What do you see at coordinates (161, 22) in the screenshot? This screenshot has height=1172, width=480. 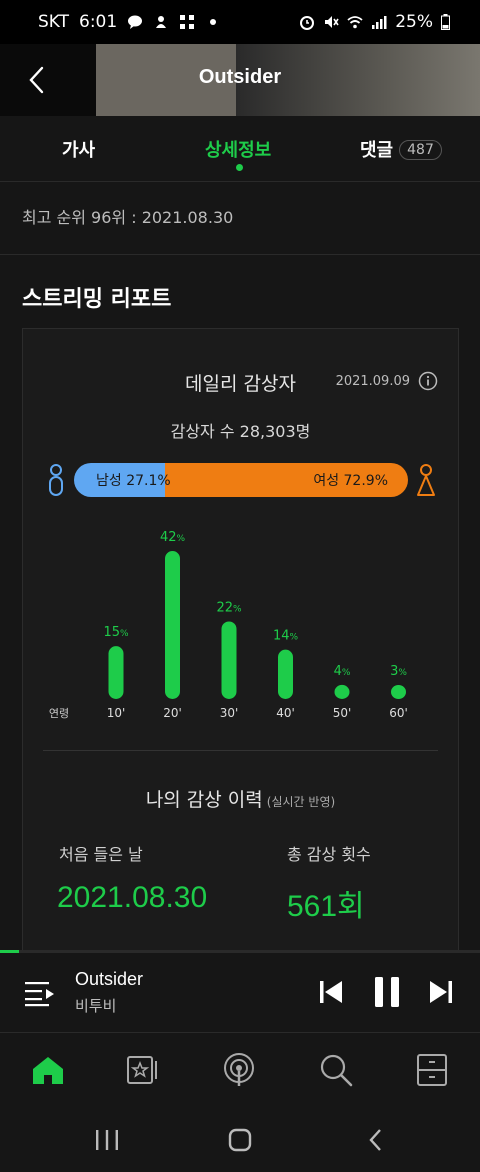 I see `notification-icon` at bounding box center [161, 22].